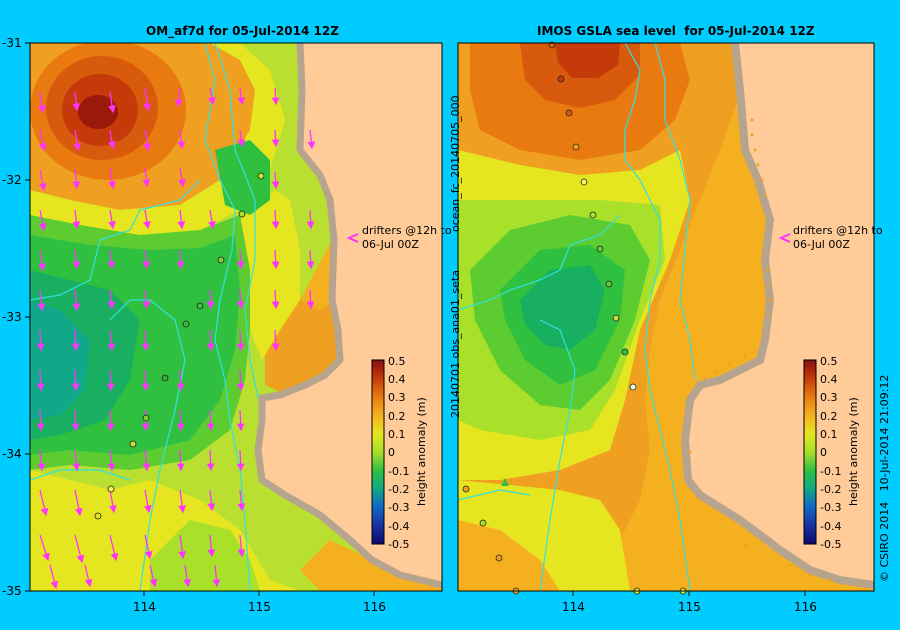  What do you see at coordinates (12, 317) in the screenshot?
I see `y-tick-label: -33` at bounding box center [12, 317].